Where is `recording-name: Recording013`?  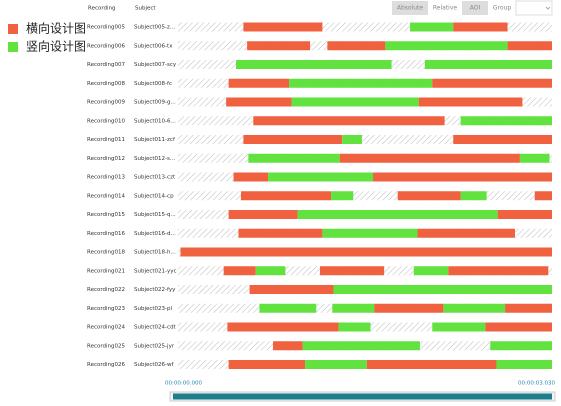 recording-name: Recording013 is located at coordinates (106, 178).